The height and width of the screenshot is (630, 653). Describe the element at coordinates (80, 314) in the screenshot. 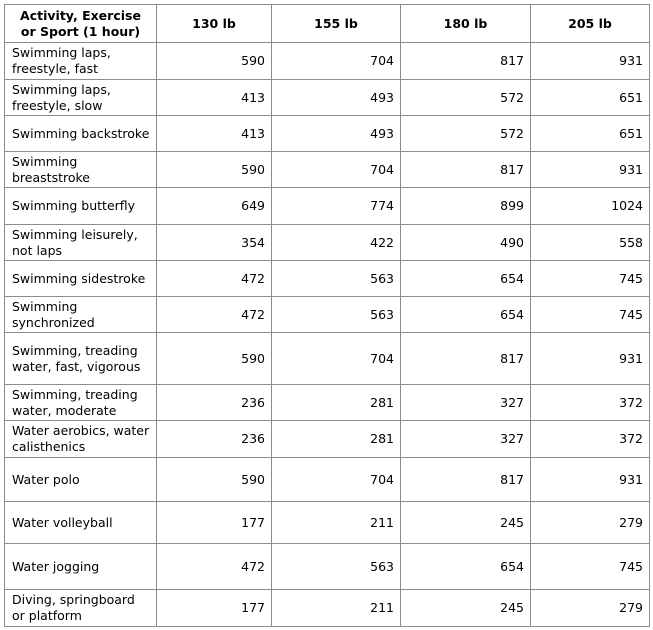

I see `activity-cell: Swimming synchronized` at that location.